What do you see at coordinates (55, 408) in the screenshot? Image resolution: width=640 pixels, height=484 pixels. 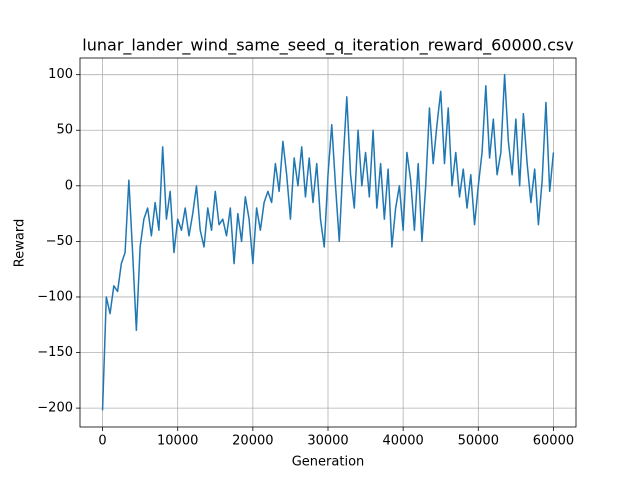 I see `y-tick-label: −200` at bounding box center [55, 408].